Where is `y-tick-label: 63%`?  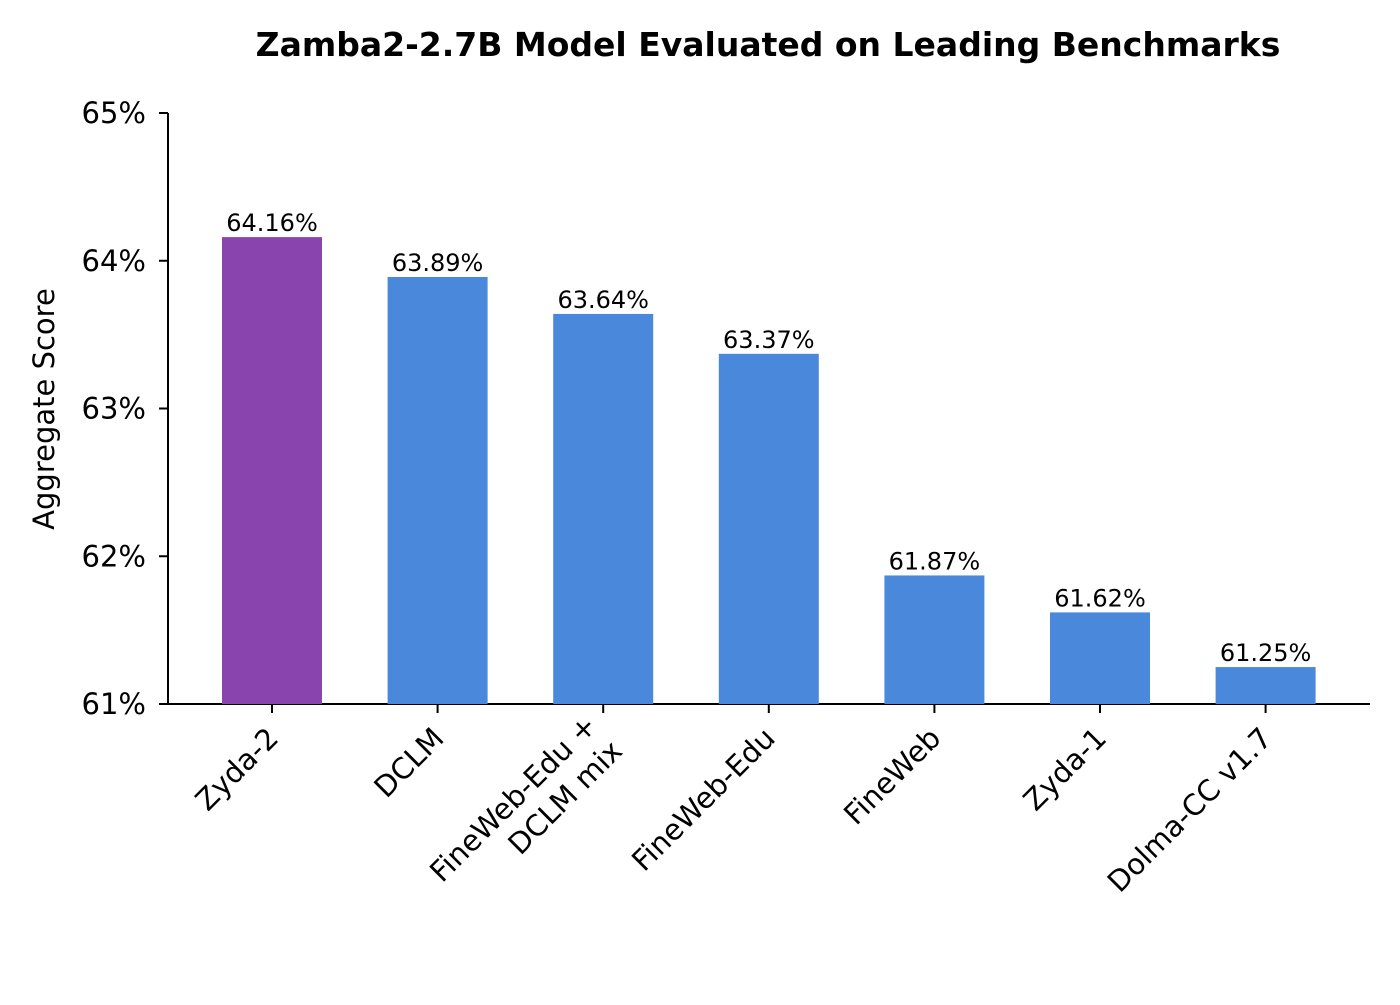 y-tick-label: 63% is located at coordinates (114, 409).